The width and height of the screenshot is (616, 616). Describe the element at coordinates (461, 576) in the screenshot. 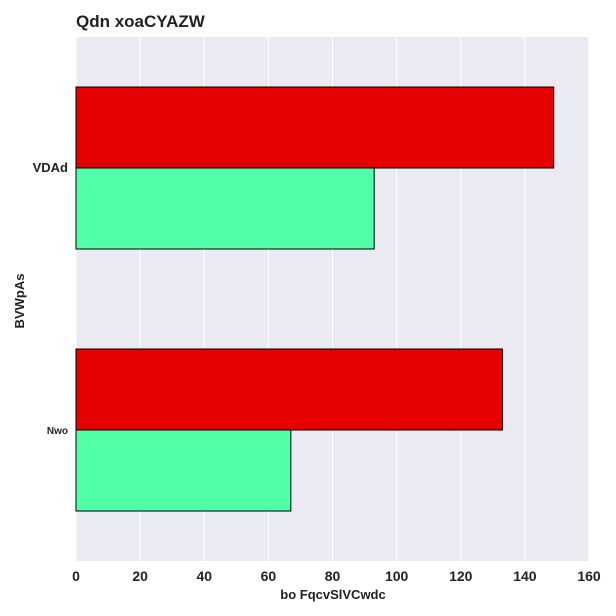

I see `x-tick-label: 120` at that location.